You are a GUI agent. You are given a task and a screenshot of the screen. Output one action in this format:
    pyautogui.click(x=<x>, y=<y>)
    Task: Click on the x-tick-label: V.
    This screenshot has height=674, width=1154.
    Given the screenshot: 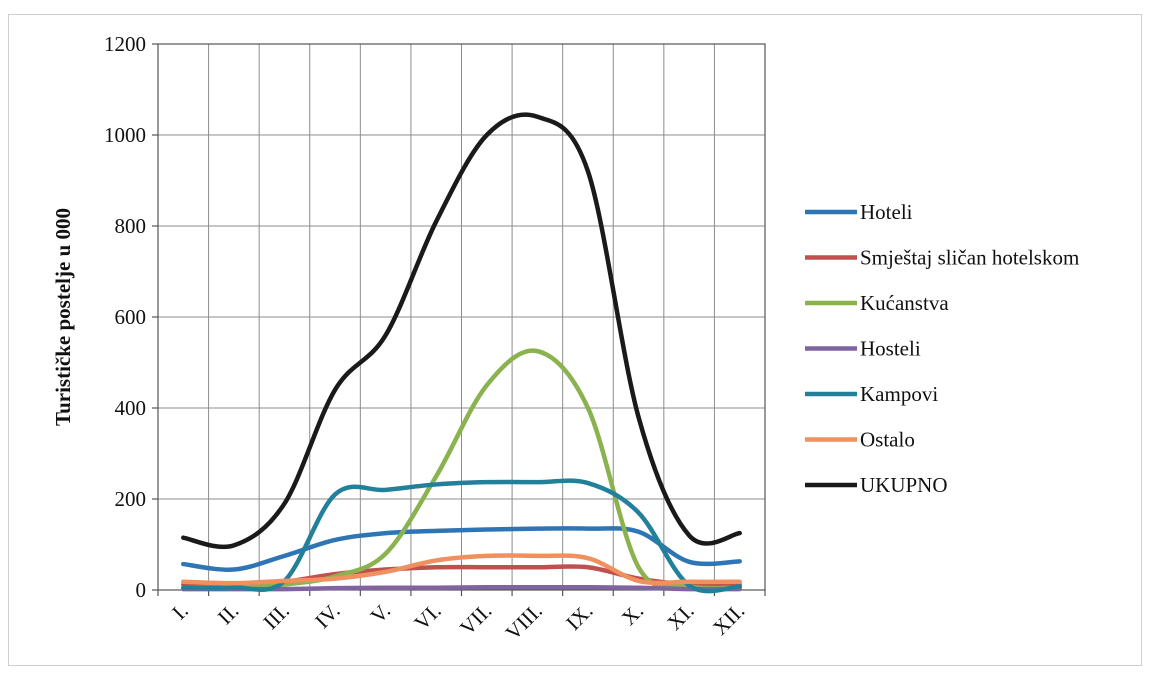 What is the action you would take?
    pyautogui.click(x=380, y=613)
    